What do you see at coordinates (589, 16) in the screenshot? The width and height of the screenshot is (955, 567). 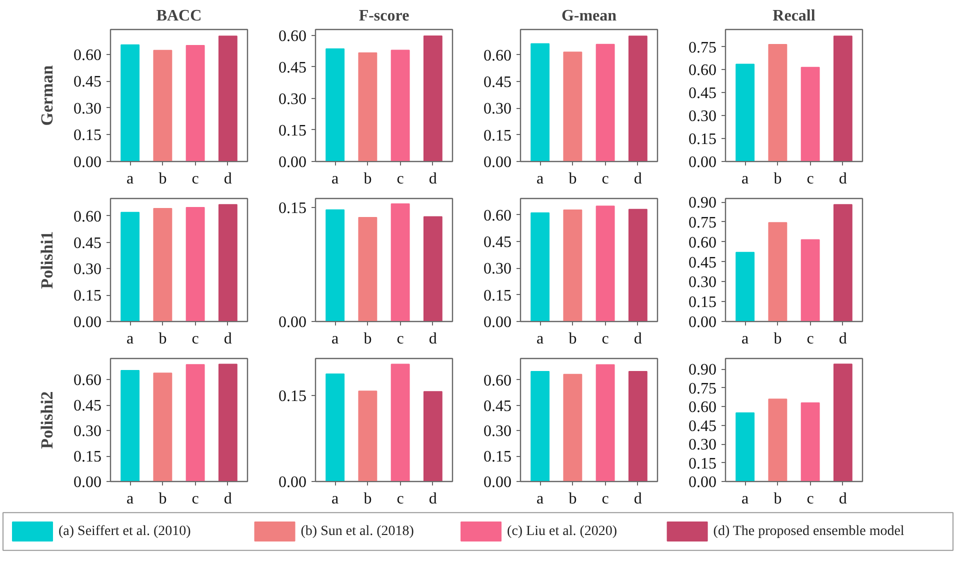 I see `chart-title: G-mean` at bounding box center [589, 16].